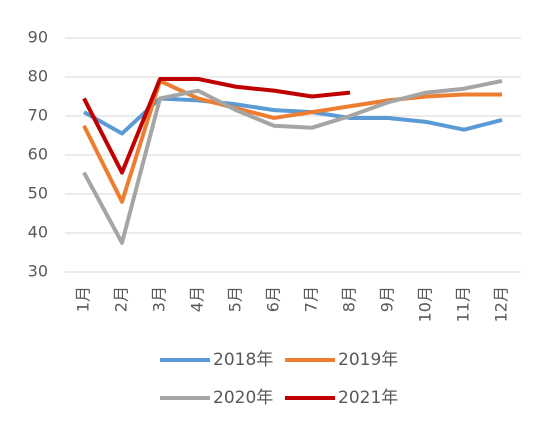 Image resolution: width=550 pixels, height=426 pixels. I want to click on y-tick-label: 80, so click(38, 76).